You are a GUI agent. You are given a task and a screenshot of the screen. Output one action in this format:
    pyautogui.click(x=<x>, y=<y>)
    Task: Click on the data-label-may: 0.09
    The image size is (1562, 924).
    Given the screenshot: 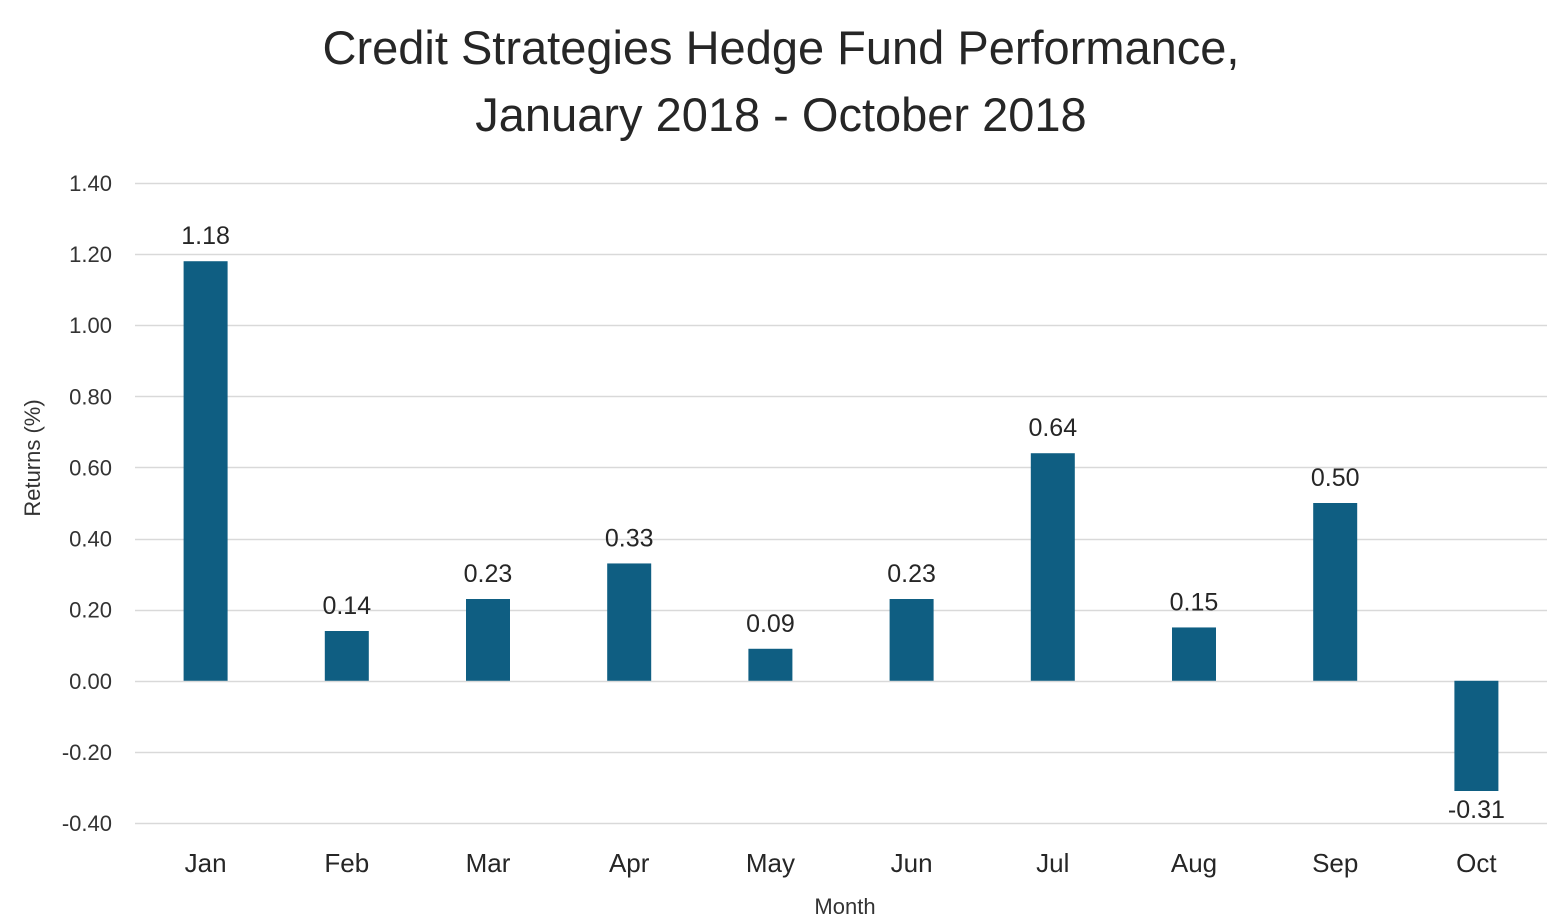 What is the action you would take?
    pyautogui.click(x=770, y=624)
    